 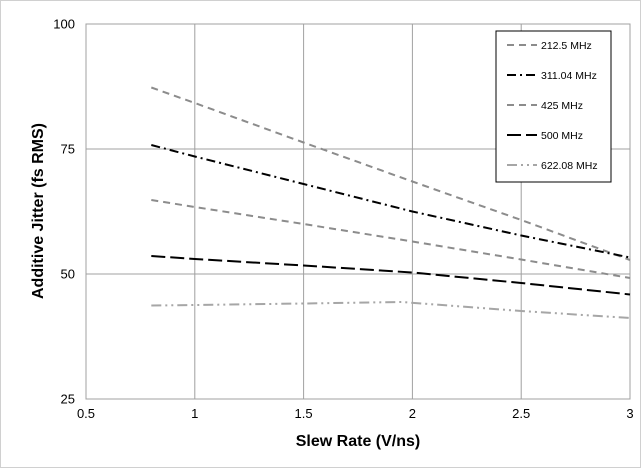 What do you see at coordinates (68, 274) in the screenshot?
I see `y-tick-label: 50` at bounding box center [68, 274].